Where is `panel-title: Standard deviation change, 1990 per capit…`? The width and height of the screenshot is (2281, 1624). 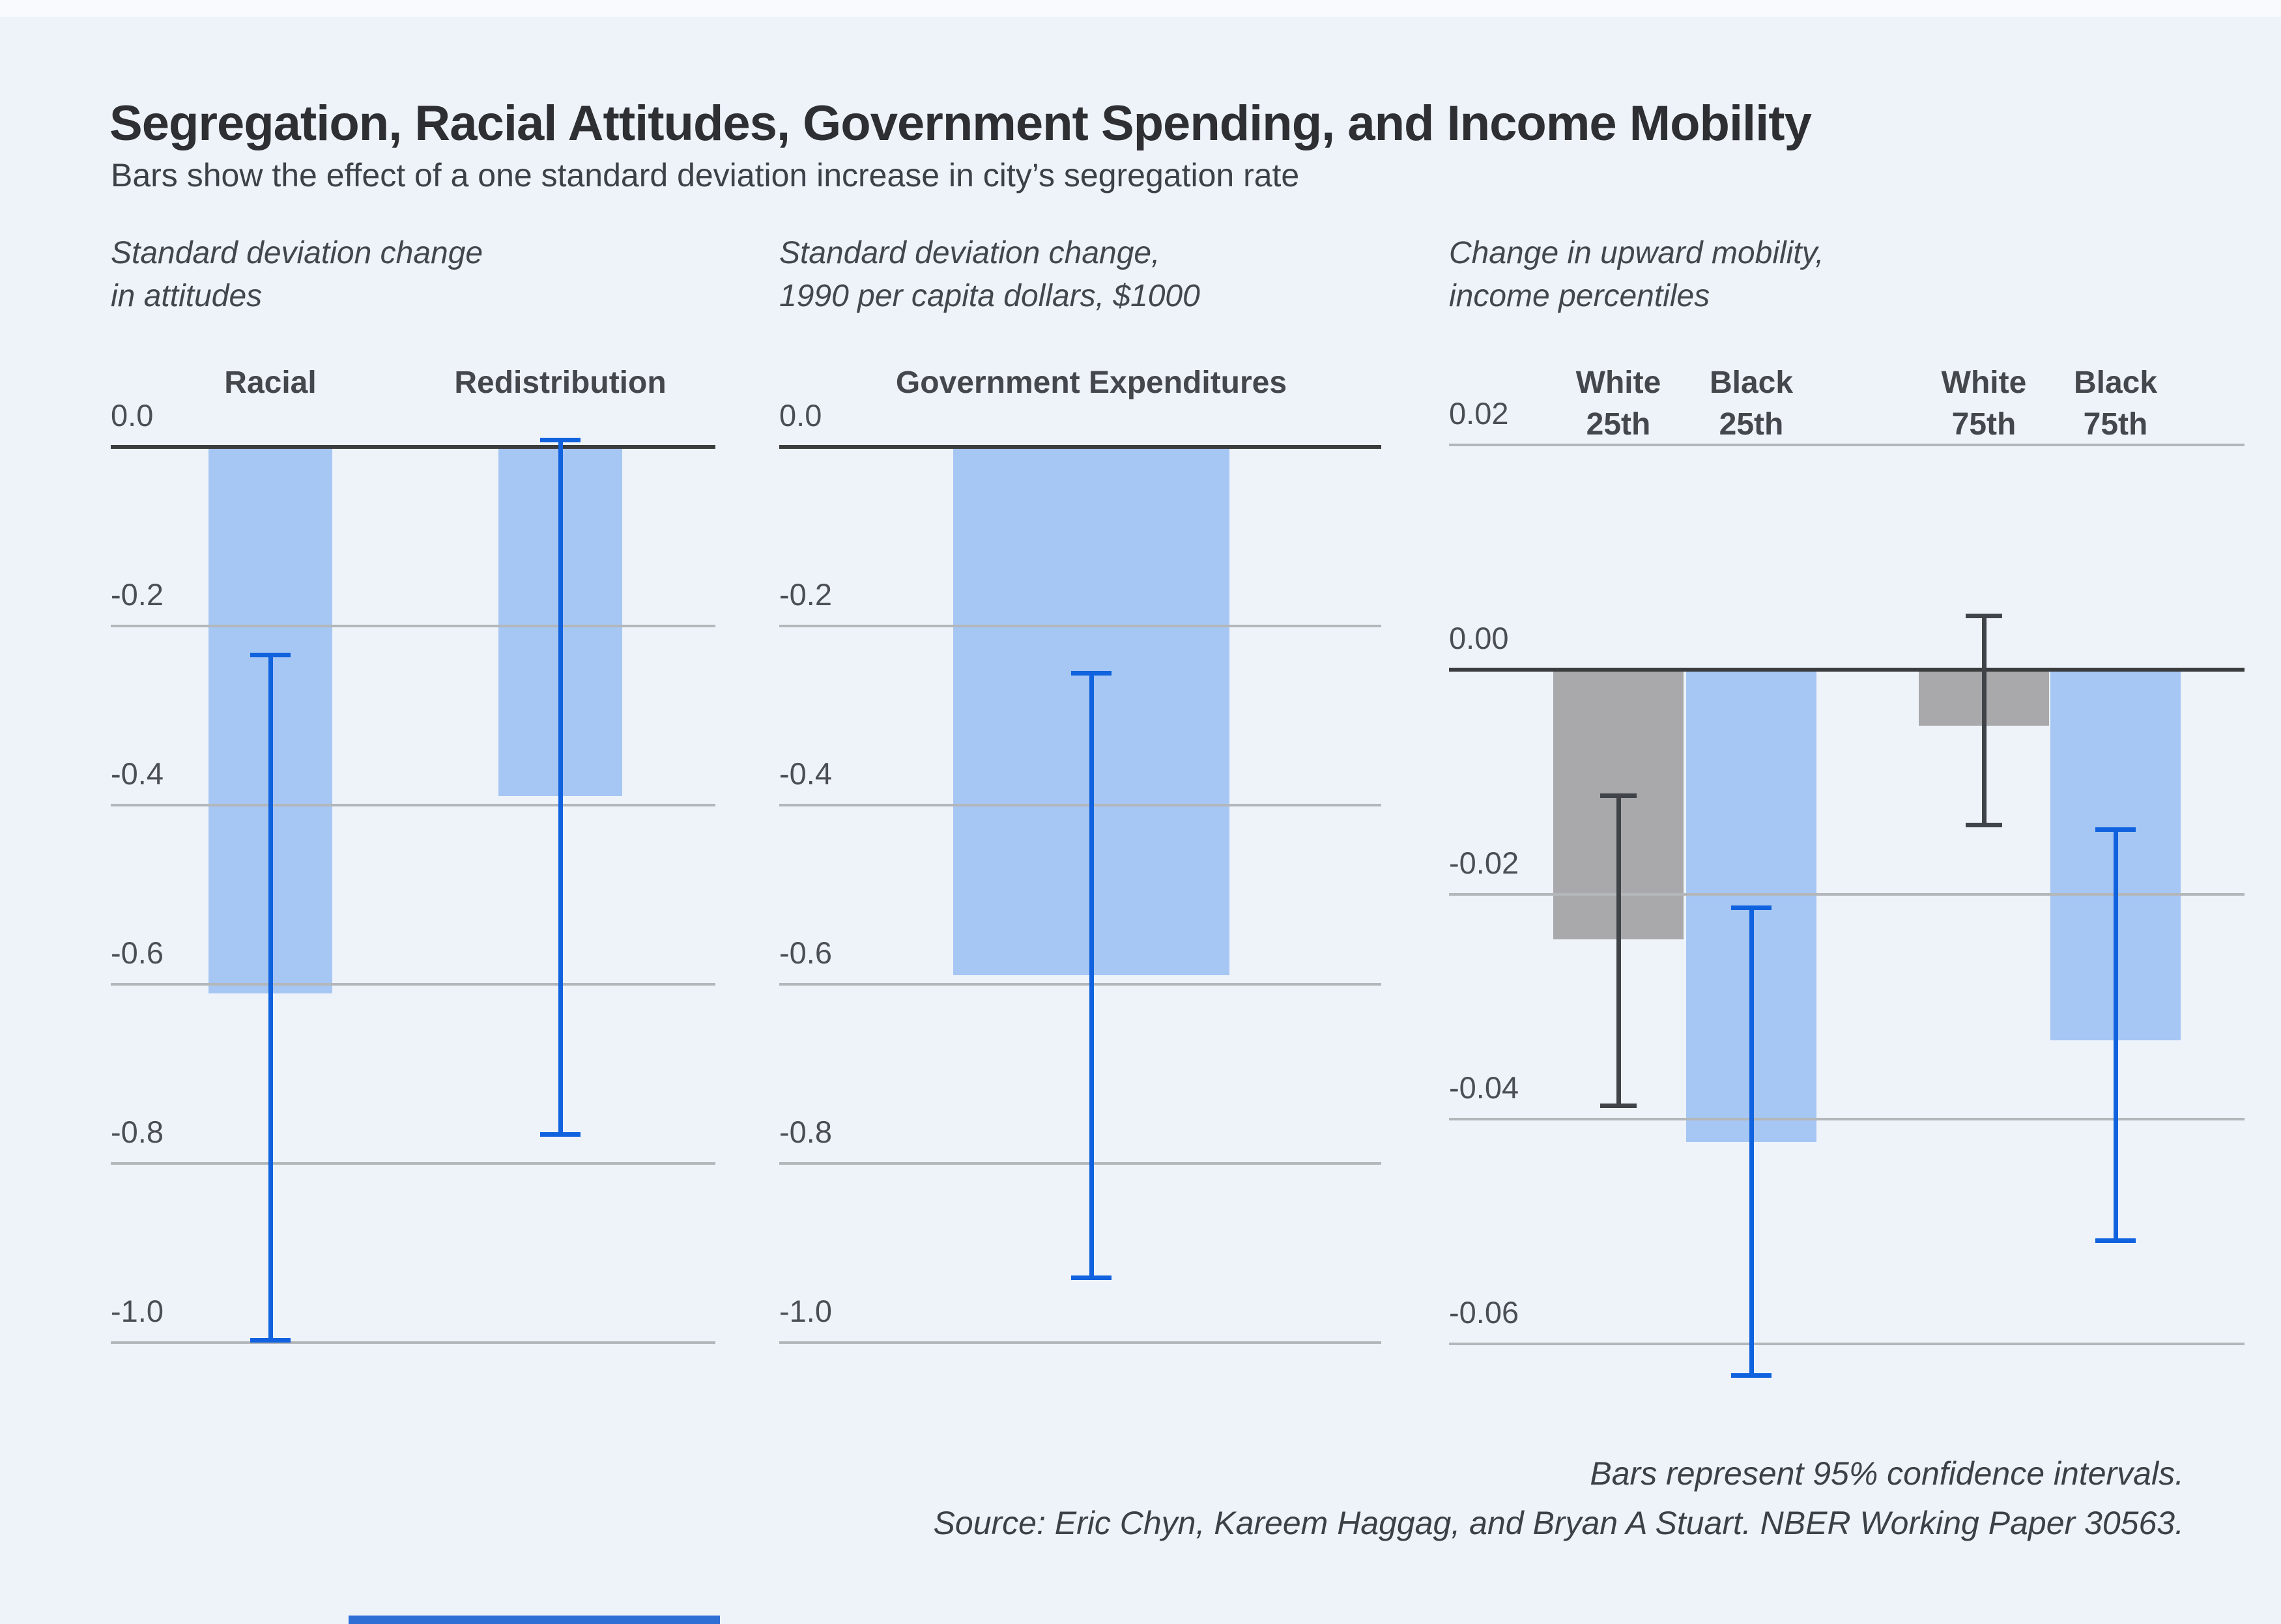 panel-title: Standard deviation change, 1990 per capit… is located at coordinates (989, 275).